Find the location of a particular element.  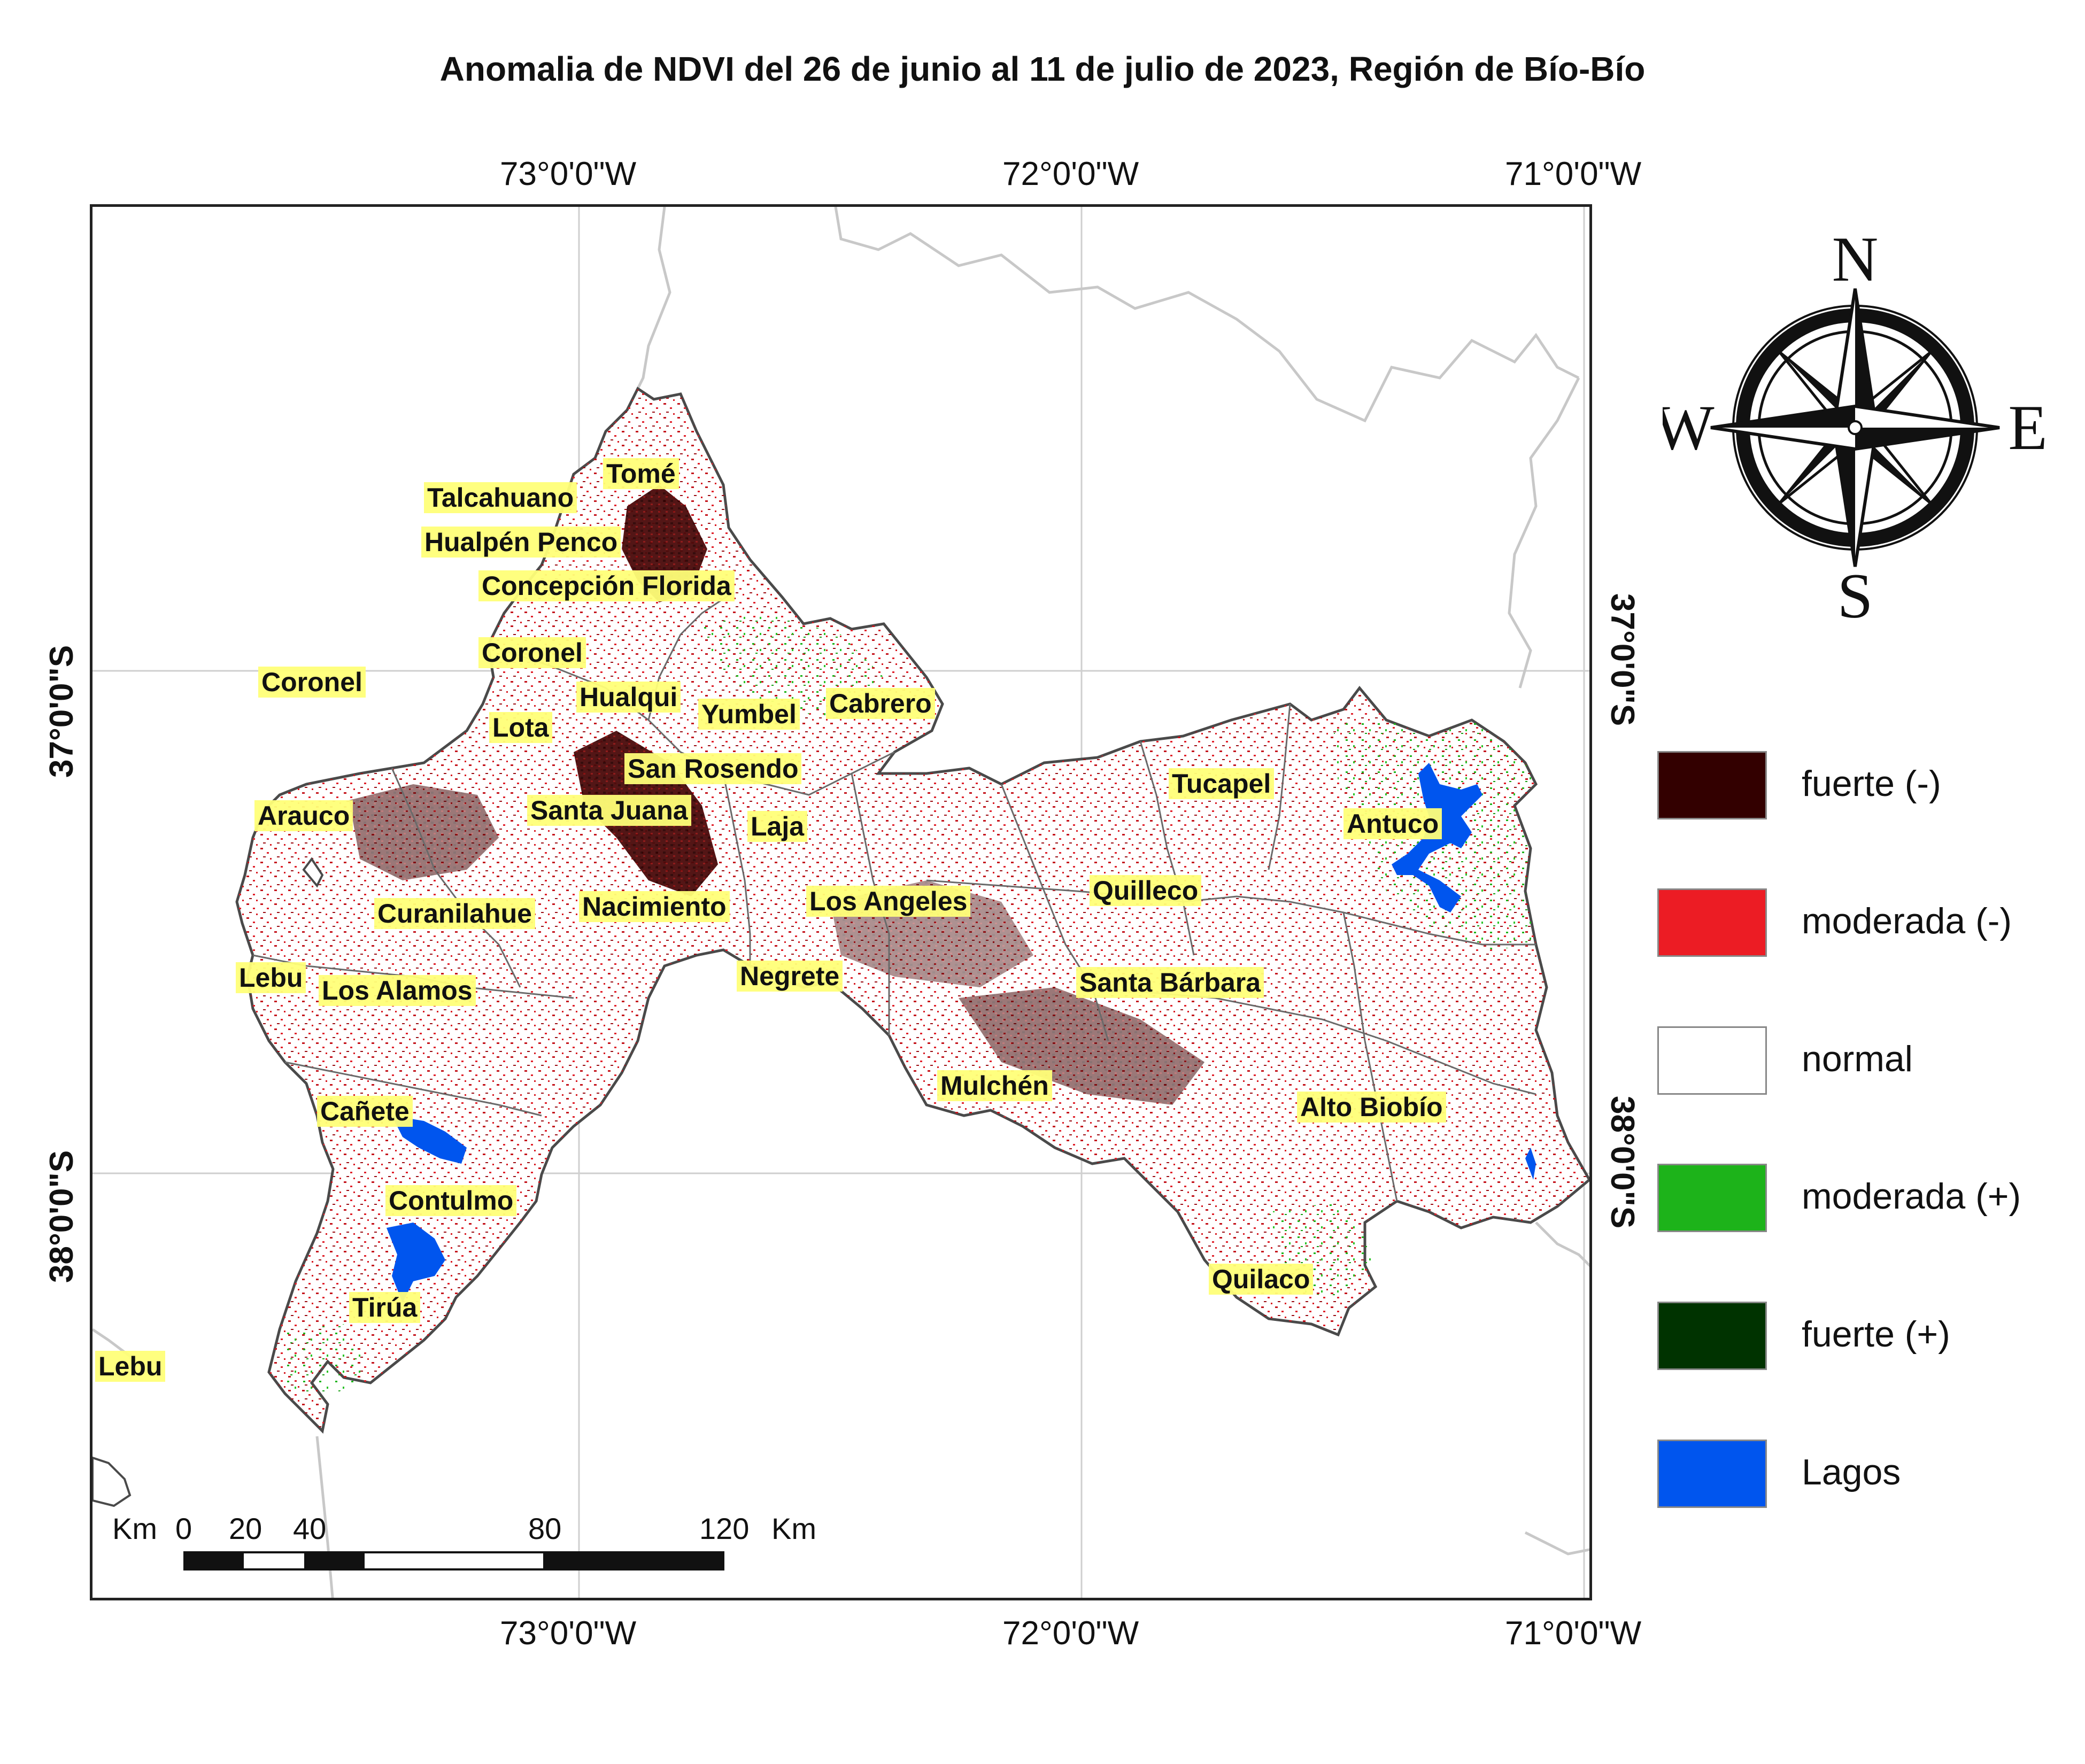

lat-label-left-38s: 38°0'0"S is located at coordinates (61, 1216).